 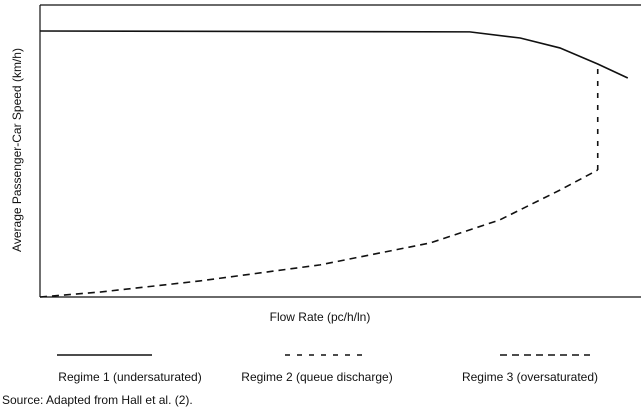 What do you see at coordinates (320, 317) in the screenshot?
I see `x-axis-label: Flow Rate (pc/h/ln)` at bounding box center [320, 317].